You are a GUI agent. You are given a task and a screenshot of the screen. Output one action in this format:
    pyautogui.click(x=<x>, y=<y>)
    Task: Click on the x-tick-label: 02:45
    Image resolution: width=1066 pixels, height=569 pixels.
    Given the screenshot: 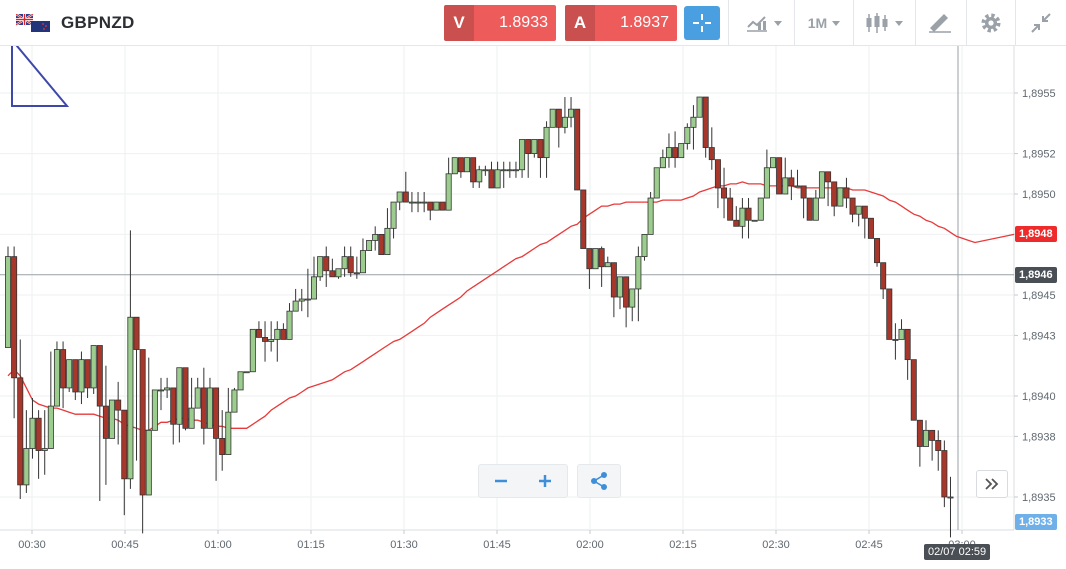 What is the action you would take?
    pyautogui.click(x=869, y=545)
    